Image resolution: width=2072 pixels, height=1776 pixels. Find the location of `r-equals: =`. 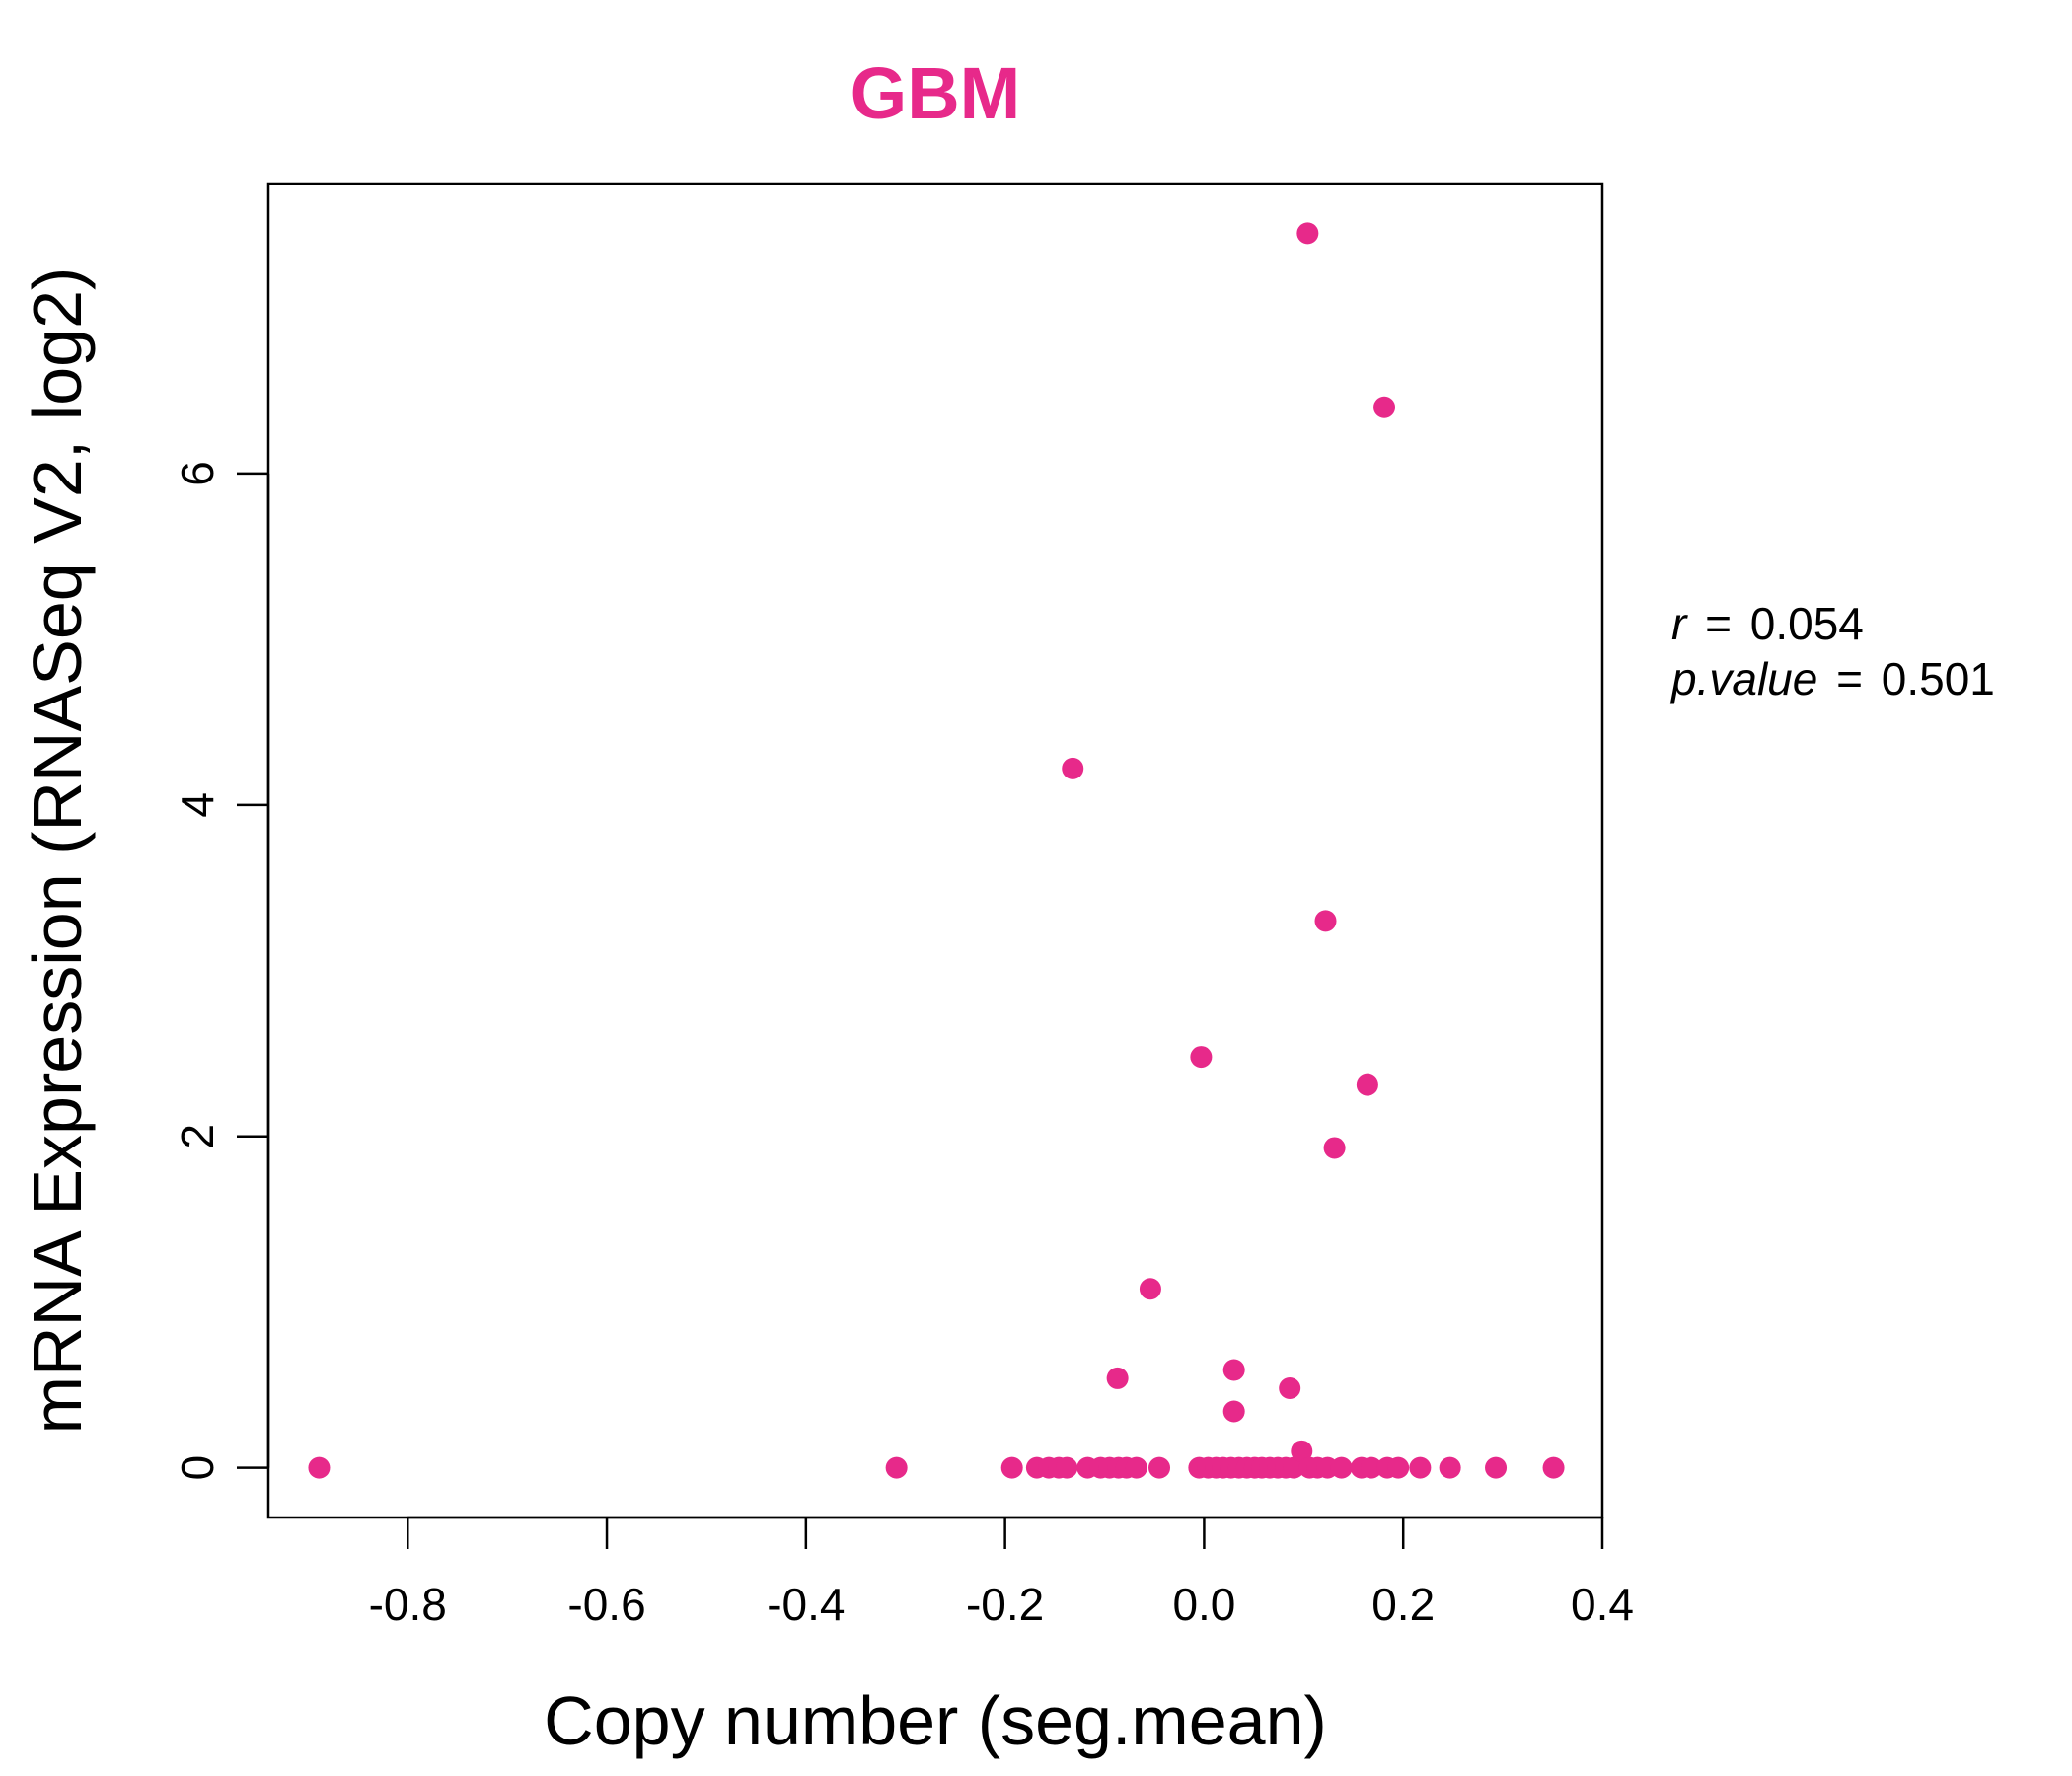

r-equals: = is located at coordinates (1719, 624).